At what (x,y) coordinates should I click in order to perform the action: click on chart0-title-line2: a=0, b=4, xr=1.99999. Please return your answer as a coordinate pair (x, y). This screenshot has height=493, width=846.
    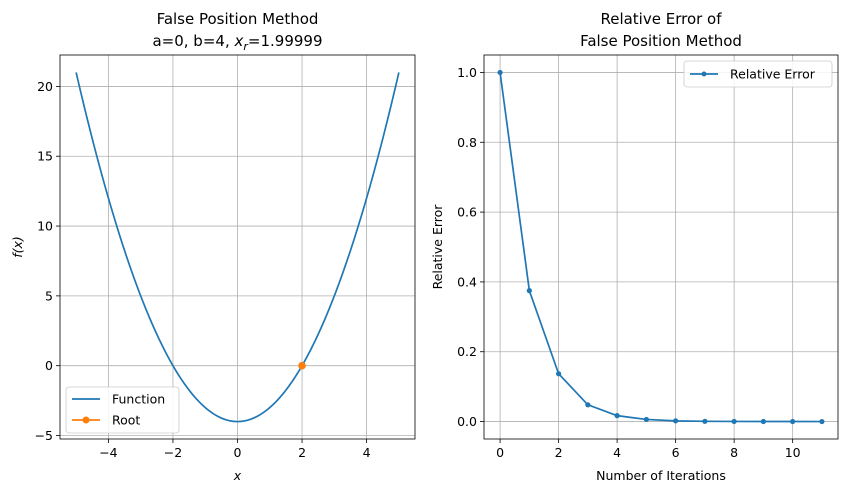
    Looking at the image, I should click on (237, 42).